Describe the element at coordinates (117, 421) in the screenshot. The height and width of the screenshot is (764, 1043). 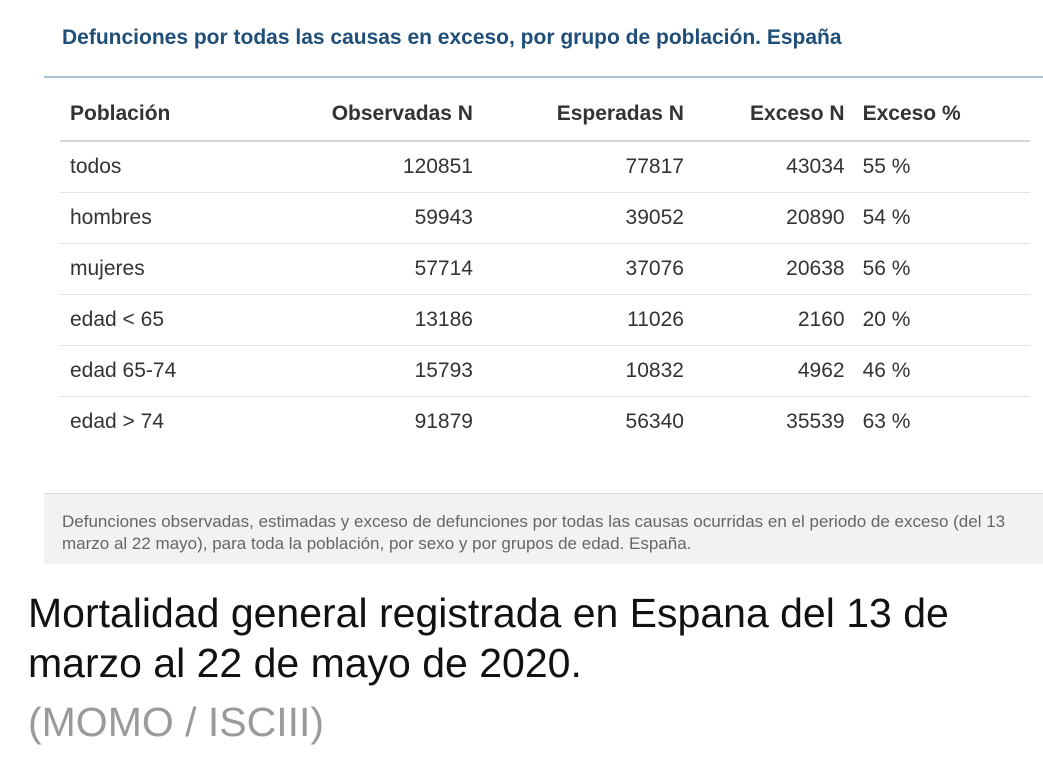
I see `cell-poblacion: edad > 74` at that location.